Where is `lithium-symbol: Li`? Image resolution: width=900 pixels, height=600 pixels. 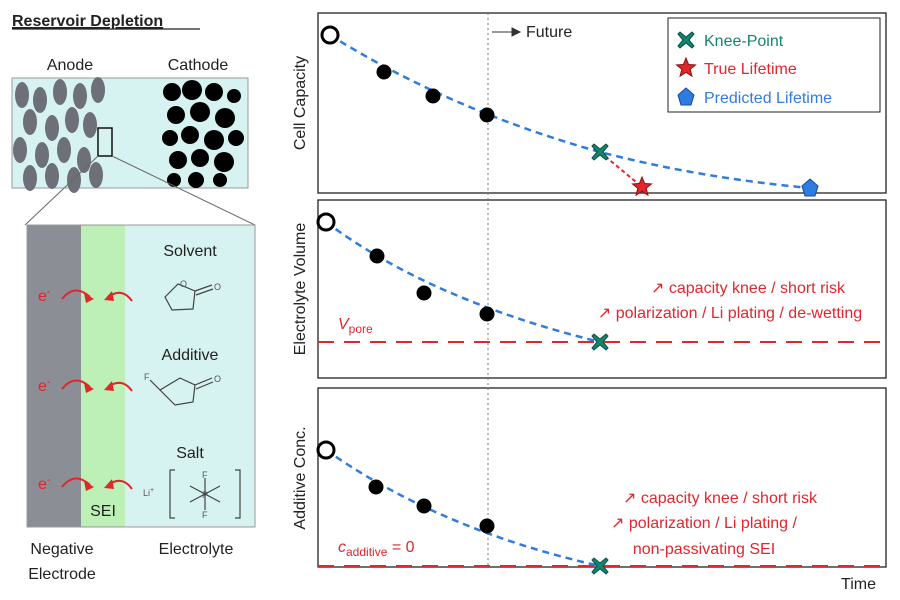
lithium-symbol: Li is located at coordinates (146, 493).